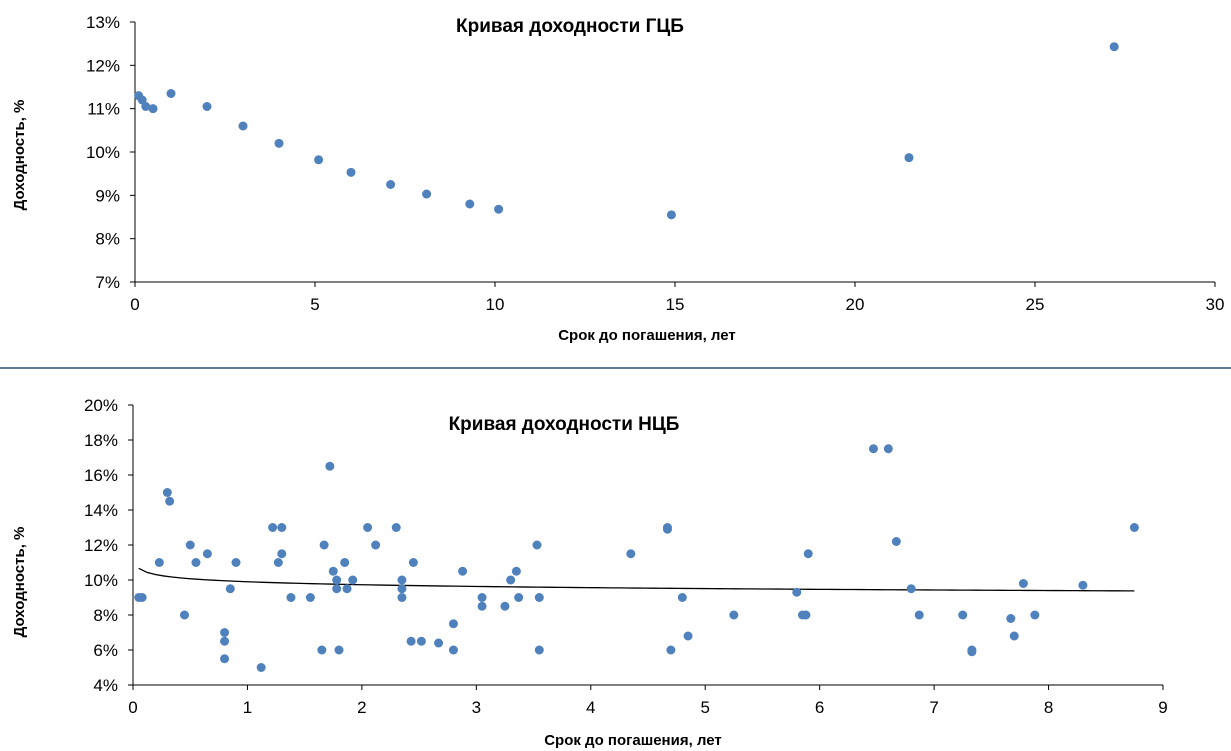  Describe the element at coordinates (1215, 304) in the screenshot. I see `x-tick-label: 30` at that location.